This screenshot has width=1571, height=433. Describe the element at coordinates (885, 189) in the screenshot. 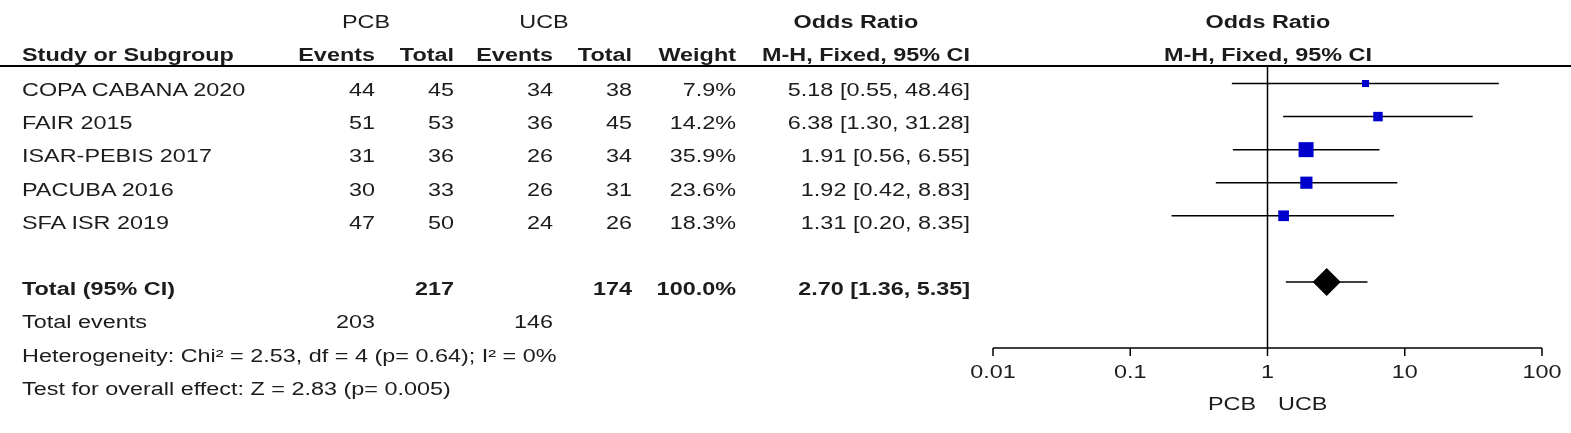

I see `data-label: 1.92 [0.42, 8.83]` at that location.